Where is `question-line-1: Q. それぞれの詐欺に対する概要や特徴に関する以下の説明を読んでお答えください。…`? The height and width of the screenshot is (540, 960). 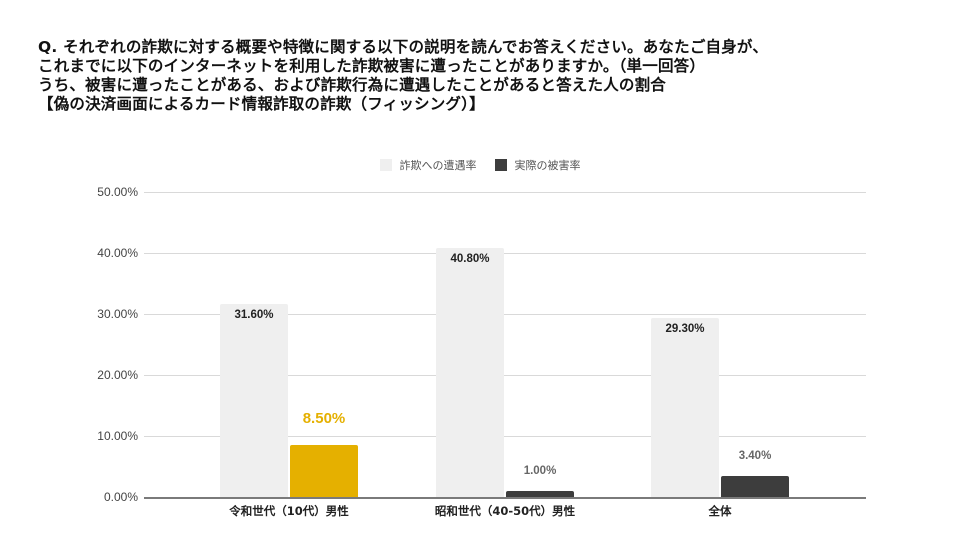
question-line-1: Q. それぞれの詐欺に対する概要や特徴に関する以下の説明を読んでお答えください。… is located at coordinates (403, 47).